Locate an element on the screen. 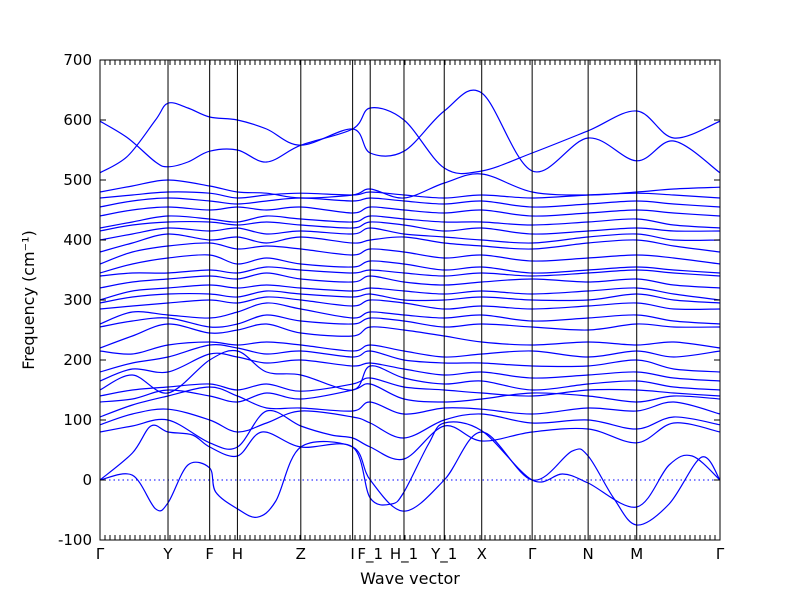  x-tick-label: X is located at coordinates (482, 554).